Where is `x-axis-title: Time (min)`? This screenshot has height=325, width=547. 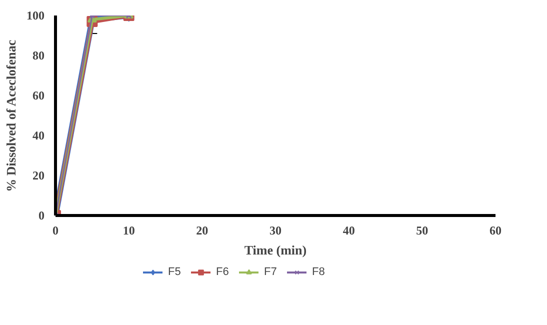
x-axis-title: Time (min) is located at coordinates (275, 250).